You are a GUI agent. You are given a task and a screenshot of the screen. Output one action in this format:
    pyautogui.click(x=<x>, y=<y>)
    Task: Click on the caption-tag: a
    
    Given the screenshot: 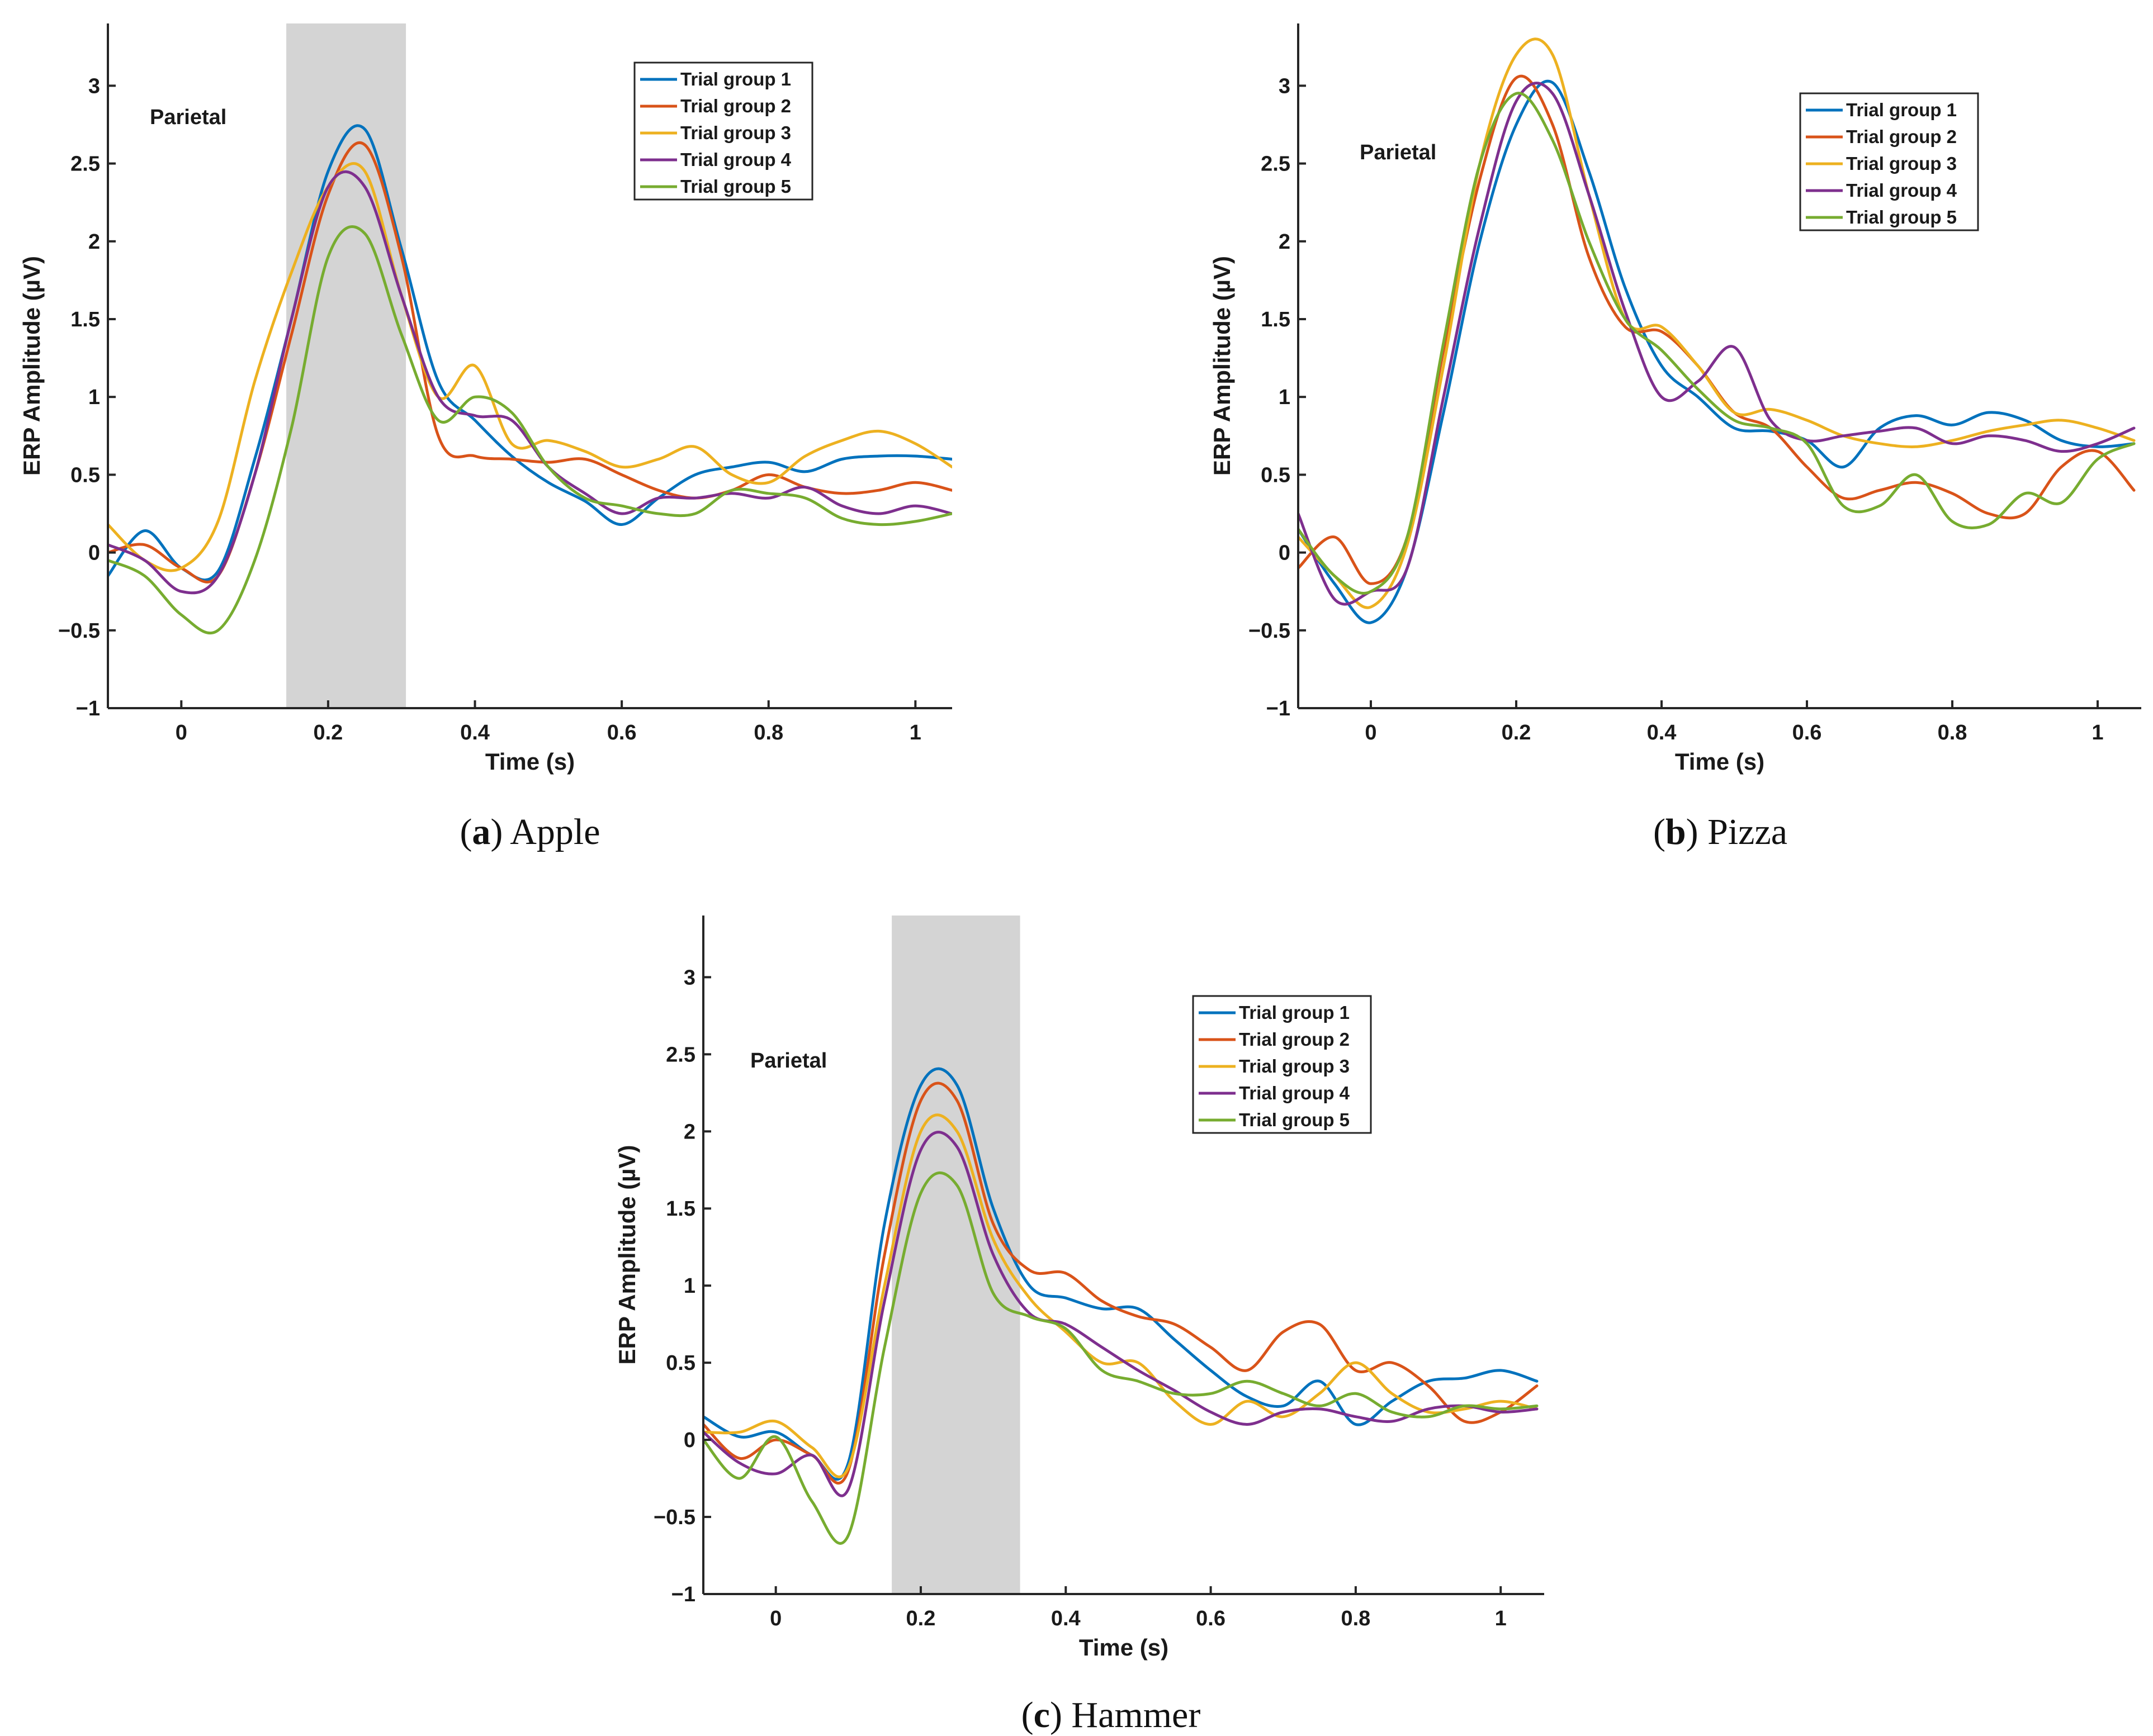 What is the action you would take?
    pyautogui.click(x=481, y=832)
    